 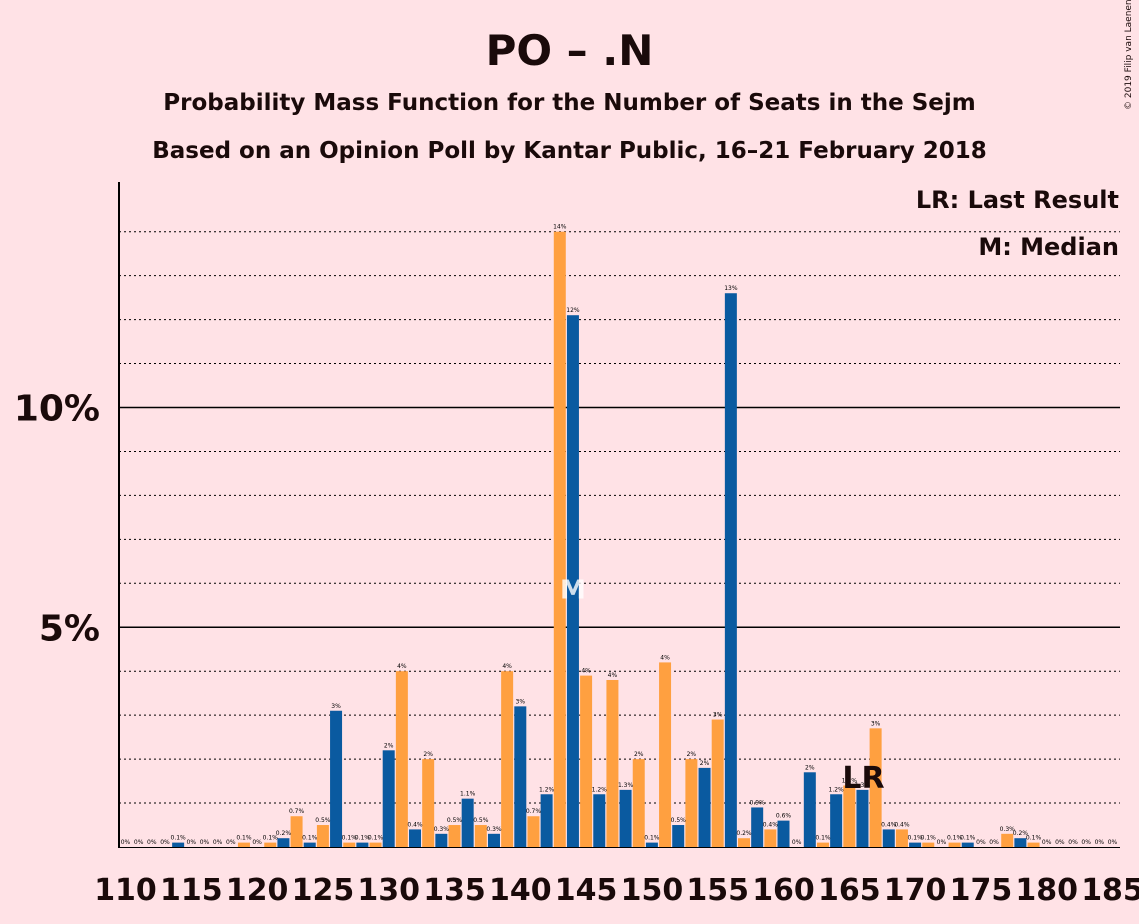 I want to click on value-label-162: 2%, so click(x=810, y=767).